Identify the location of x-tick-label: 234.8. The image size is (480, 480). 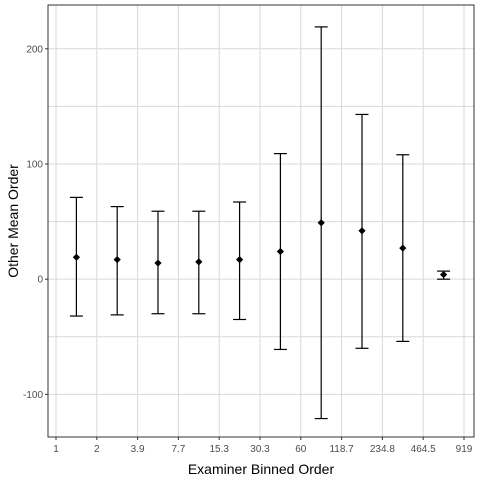
(382, 449).